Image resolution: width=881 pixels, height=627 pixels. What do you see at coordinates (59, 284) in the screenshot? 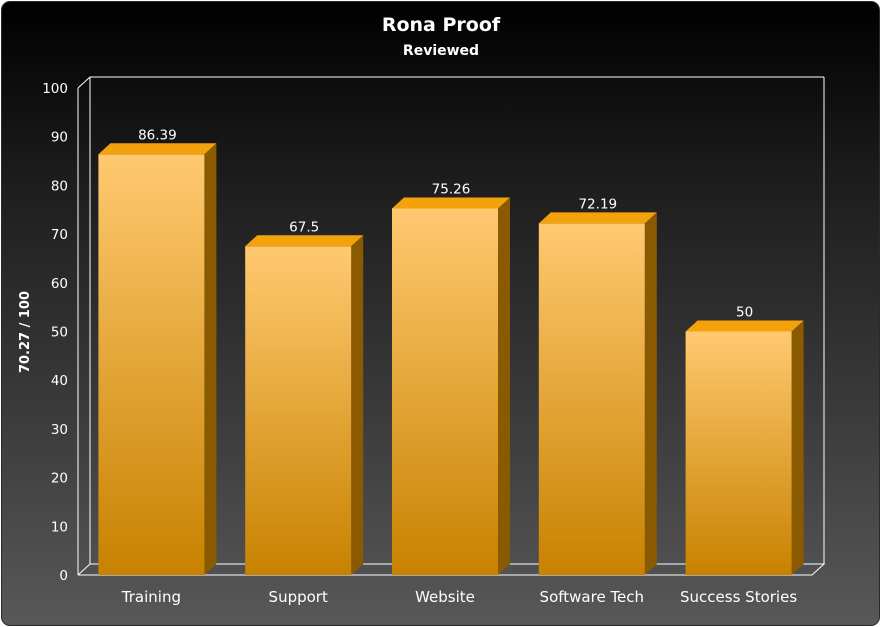
I see `y-tick-label: 60` at bounding box center [59, 284].